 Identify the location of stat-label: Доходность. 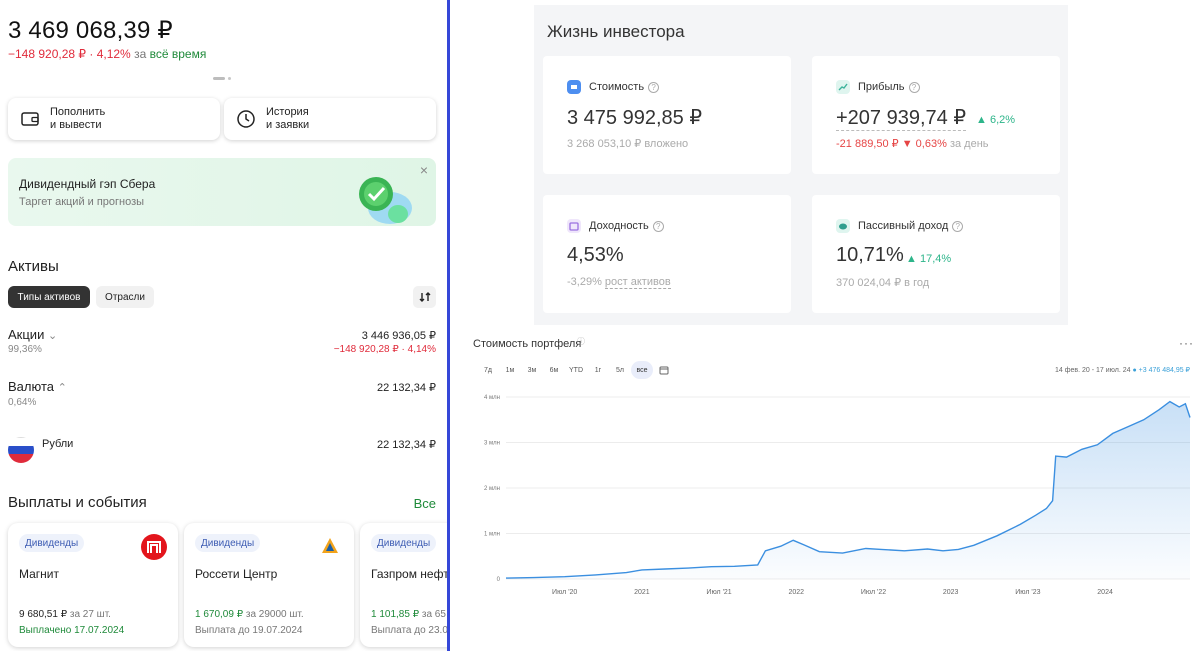
(619, 226).